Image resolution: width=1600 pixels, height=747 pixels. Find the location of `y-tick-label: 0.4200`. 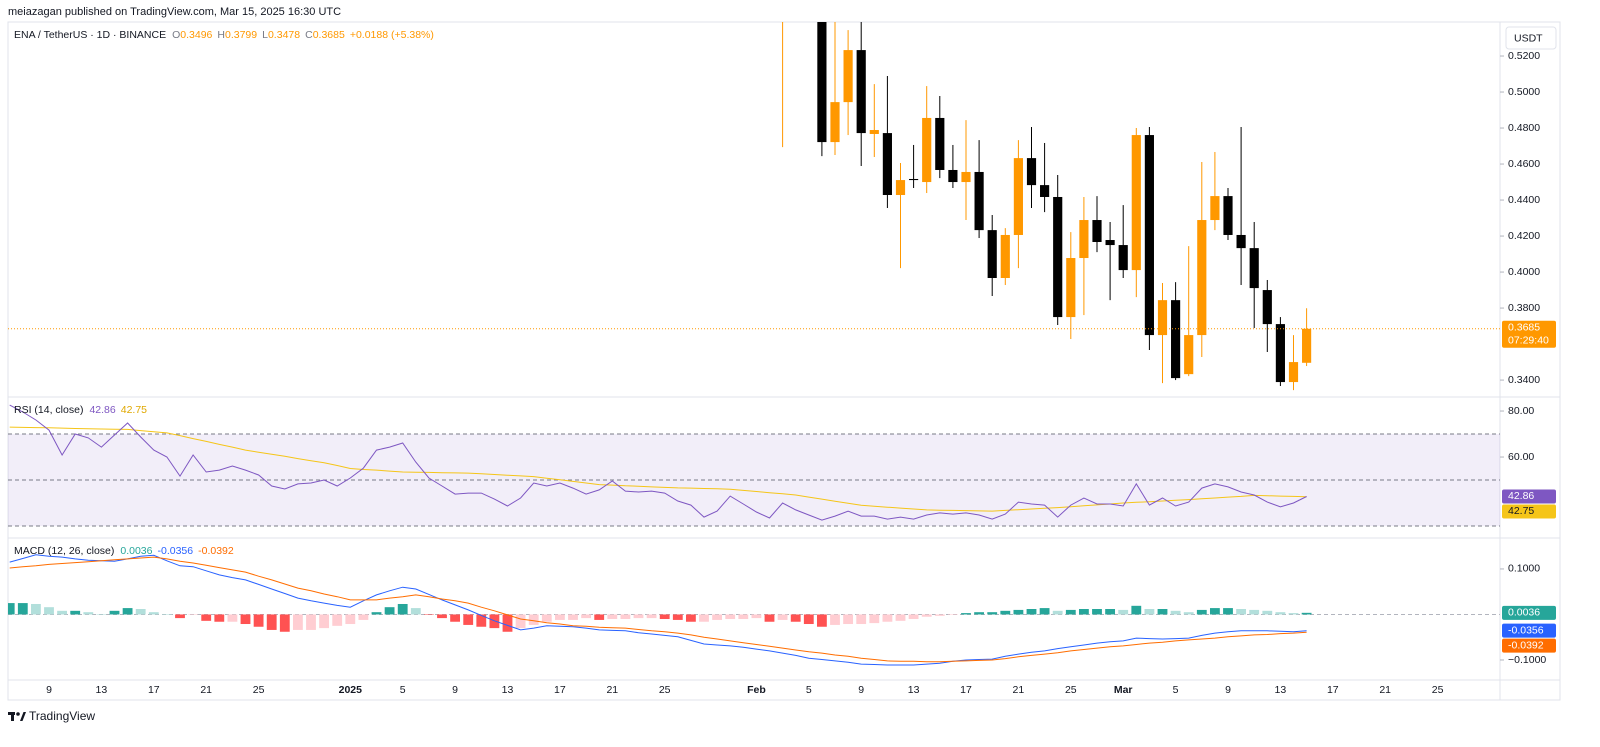

y-tick-label: 0.4200 is located at coordinates (1524, 236).